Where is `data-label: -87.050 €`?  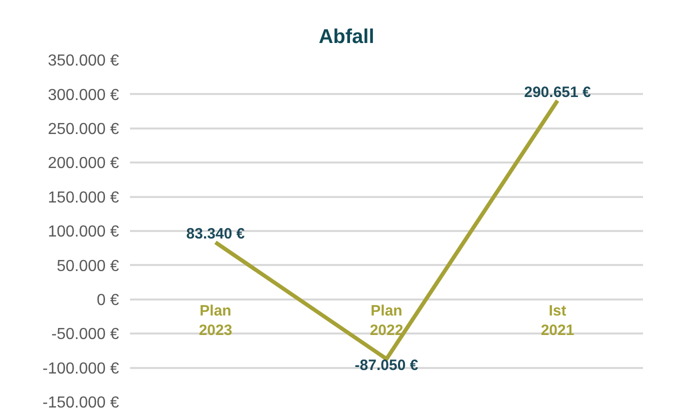
data-label: -87.050 € is located at coordinates (386, 365).